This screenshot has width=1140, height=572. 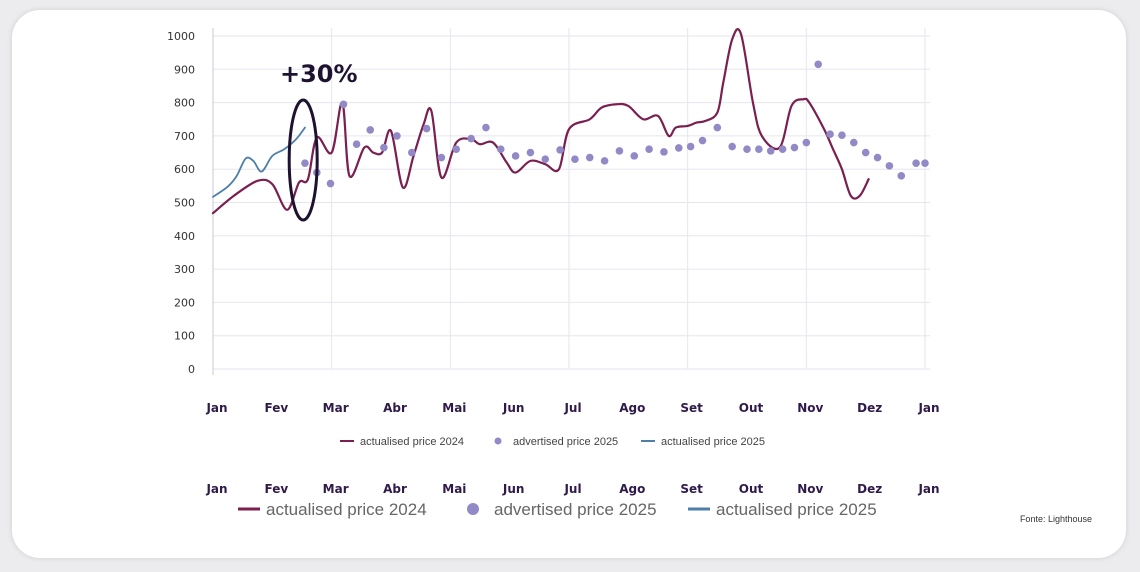 What do you see at coordinates (276, 489) in the screenshot?
I see `x-tick-label-repeat: Fev` at bounding box center [276, 489].